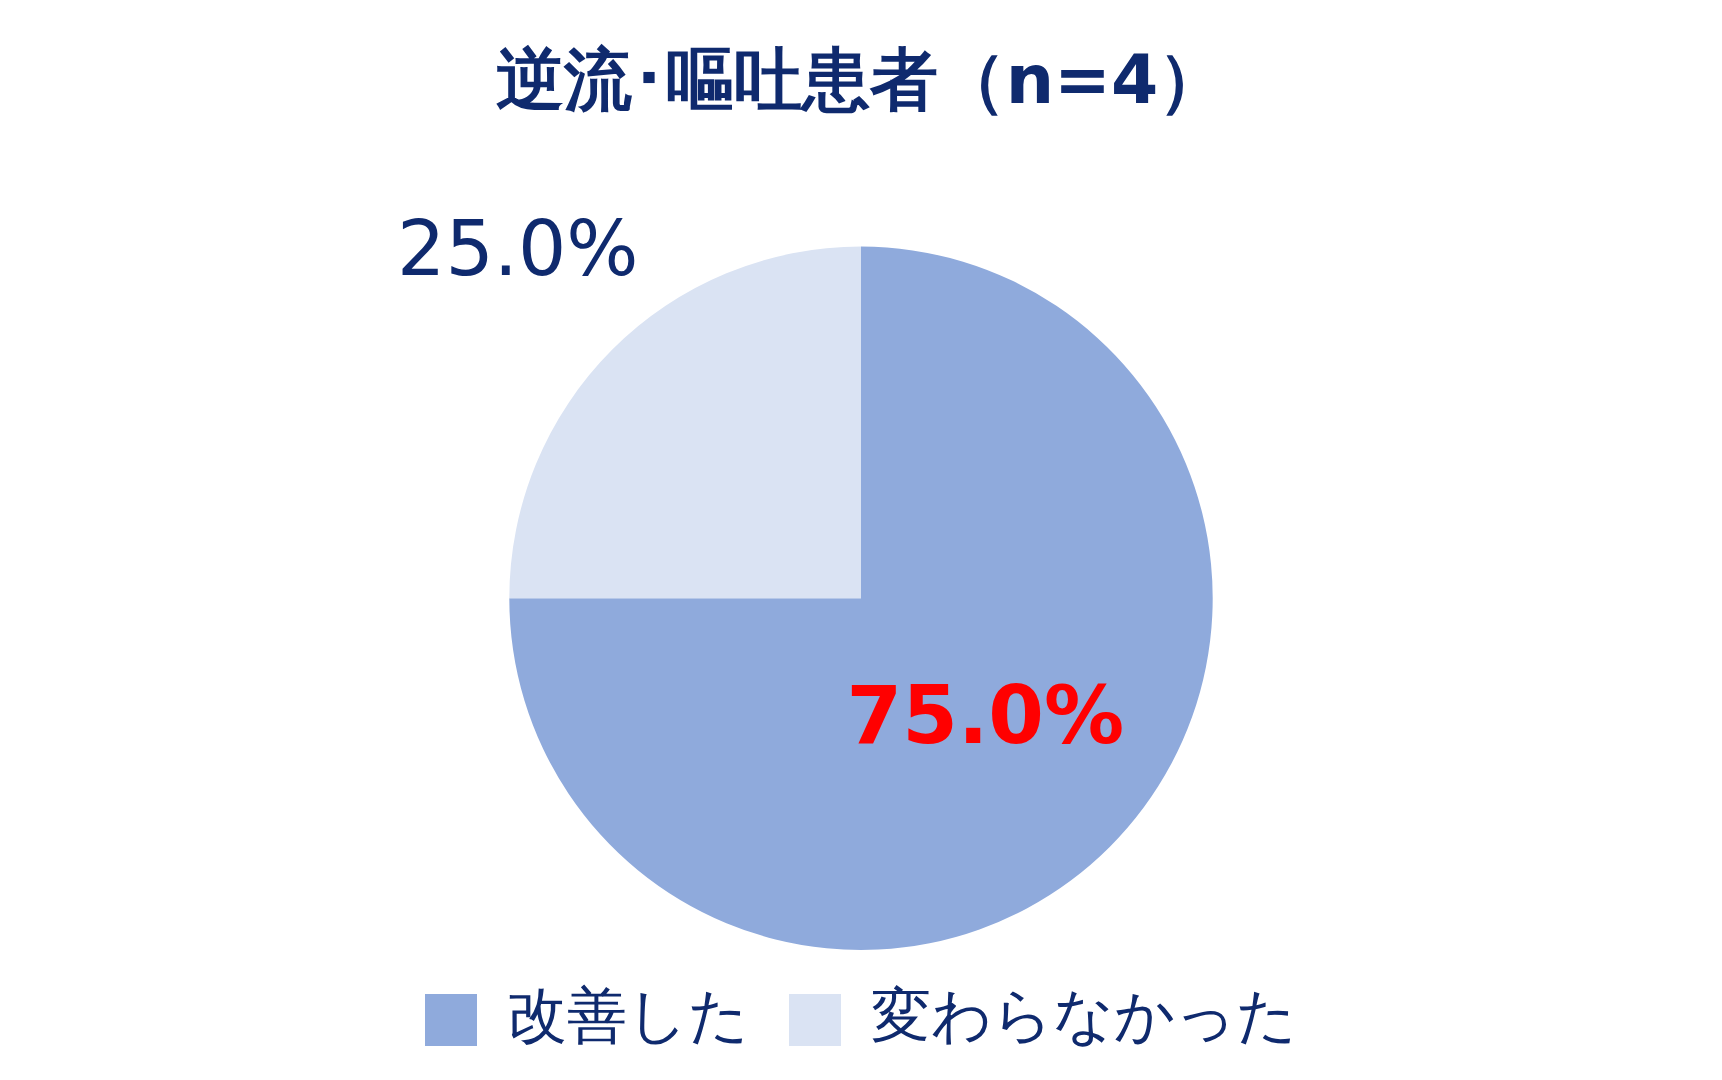 Image resolution: width=1722 pixels, height=1080 pixels. Describe the element at coordinates (1084, 1014) in the screenshot. I see `legend-label: 変わらなかった` at that location.